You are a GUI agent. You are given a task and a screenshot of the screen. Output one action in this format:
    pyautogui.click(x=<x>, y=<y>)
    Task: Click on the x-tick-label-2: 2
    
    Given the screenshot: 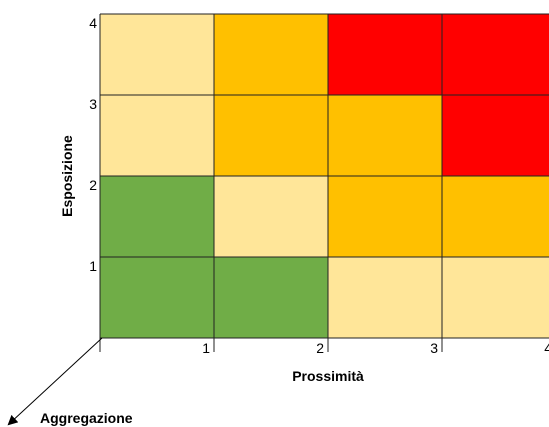 What is the action you would take?
    pyautogui.click(x=320, y=348)
    